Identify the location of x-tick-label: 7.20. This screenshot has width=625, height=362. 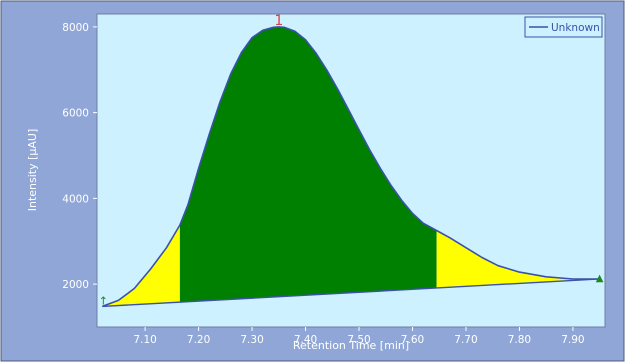
(198, 340).